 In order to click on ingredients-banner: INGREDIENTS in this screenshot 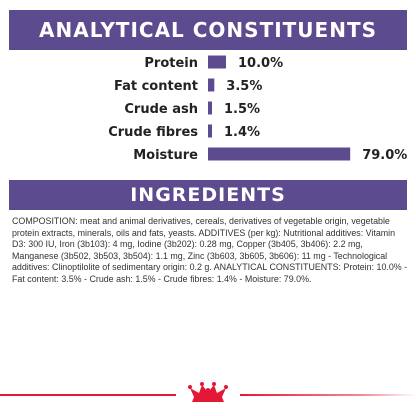, I will do `click(208, 195)`.